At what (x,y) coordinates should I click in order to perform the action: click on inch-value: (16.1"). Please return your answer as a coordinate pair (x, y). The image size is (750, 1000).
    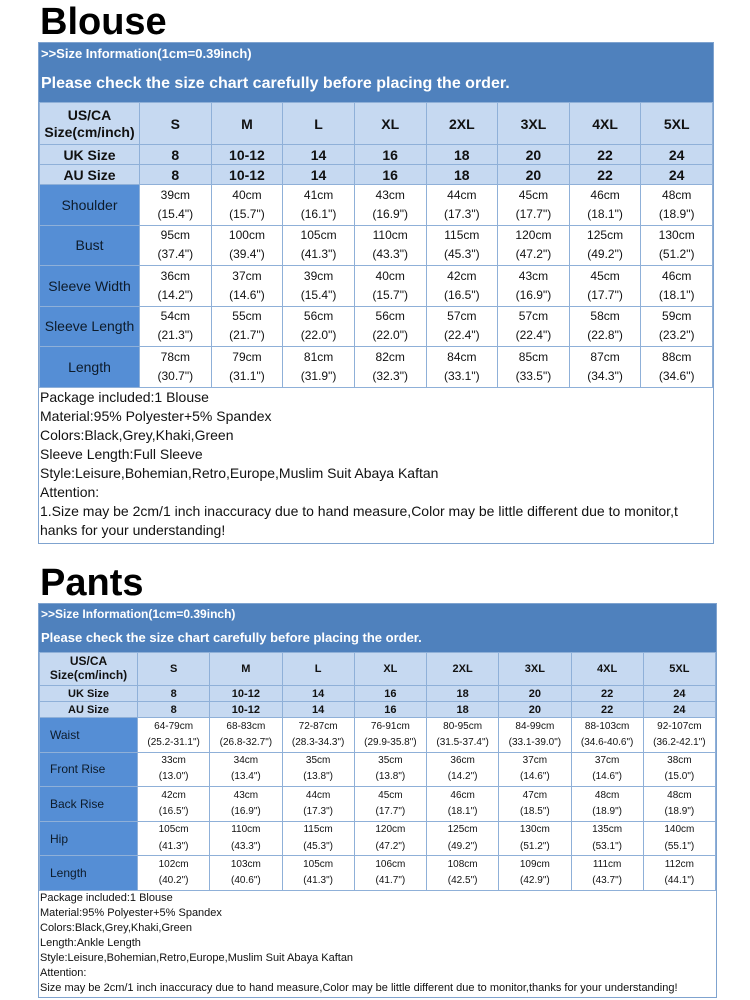
    Looking at the image, I should click on (318, 213).